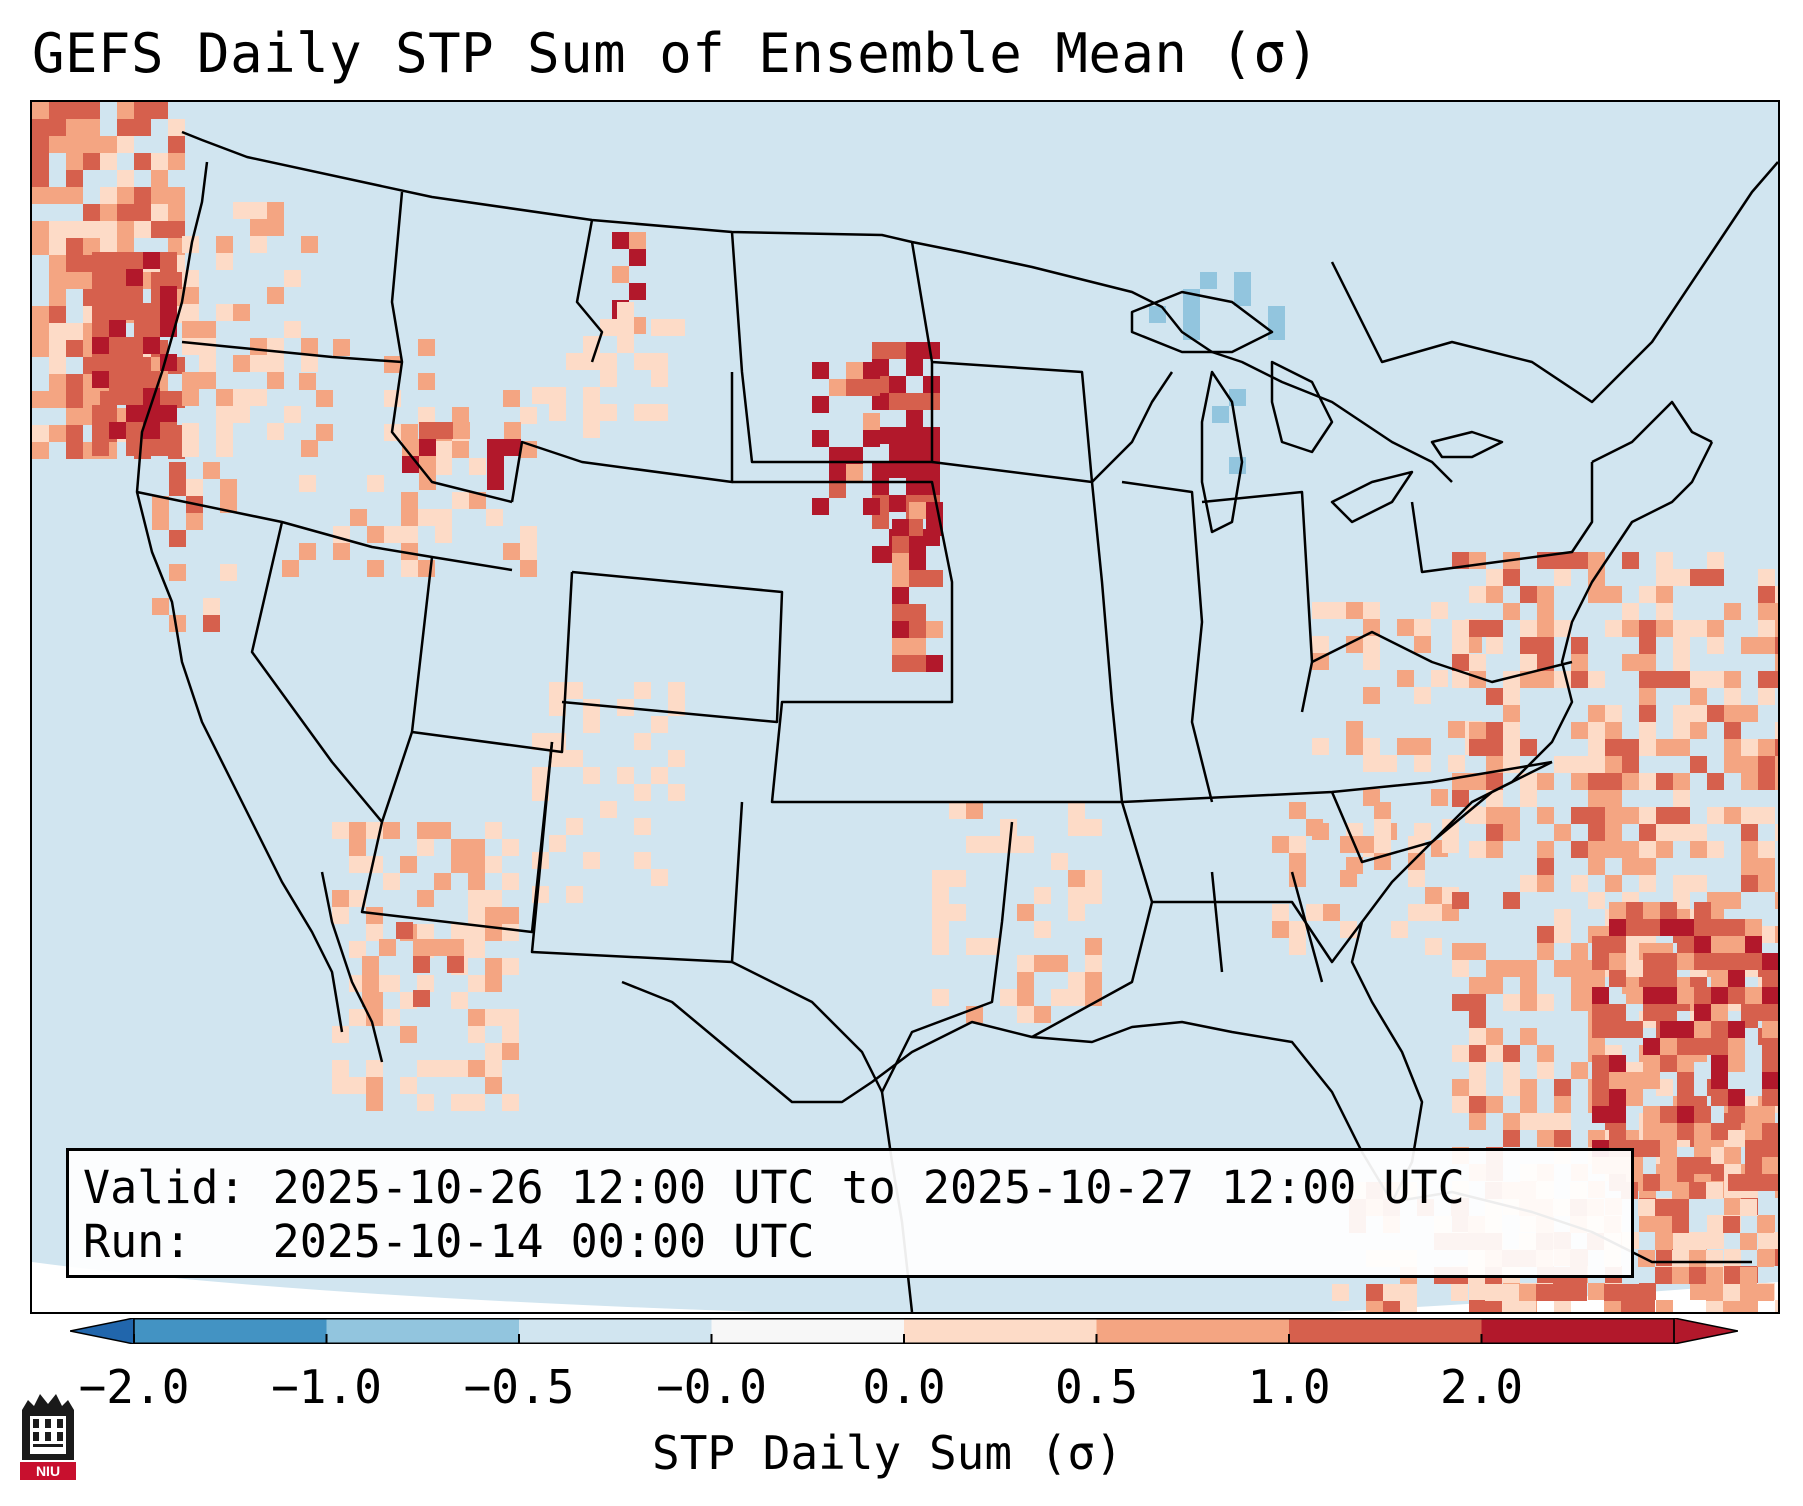 The image size is (1803, 1506). What do you see at coordinates (1027, 581) in the screenshot?
I see `mn-ia-mo` at bounding box center [1027, 581].